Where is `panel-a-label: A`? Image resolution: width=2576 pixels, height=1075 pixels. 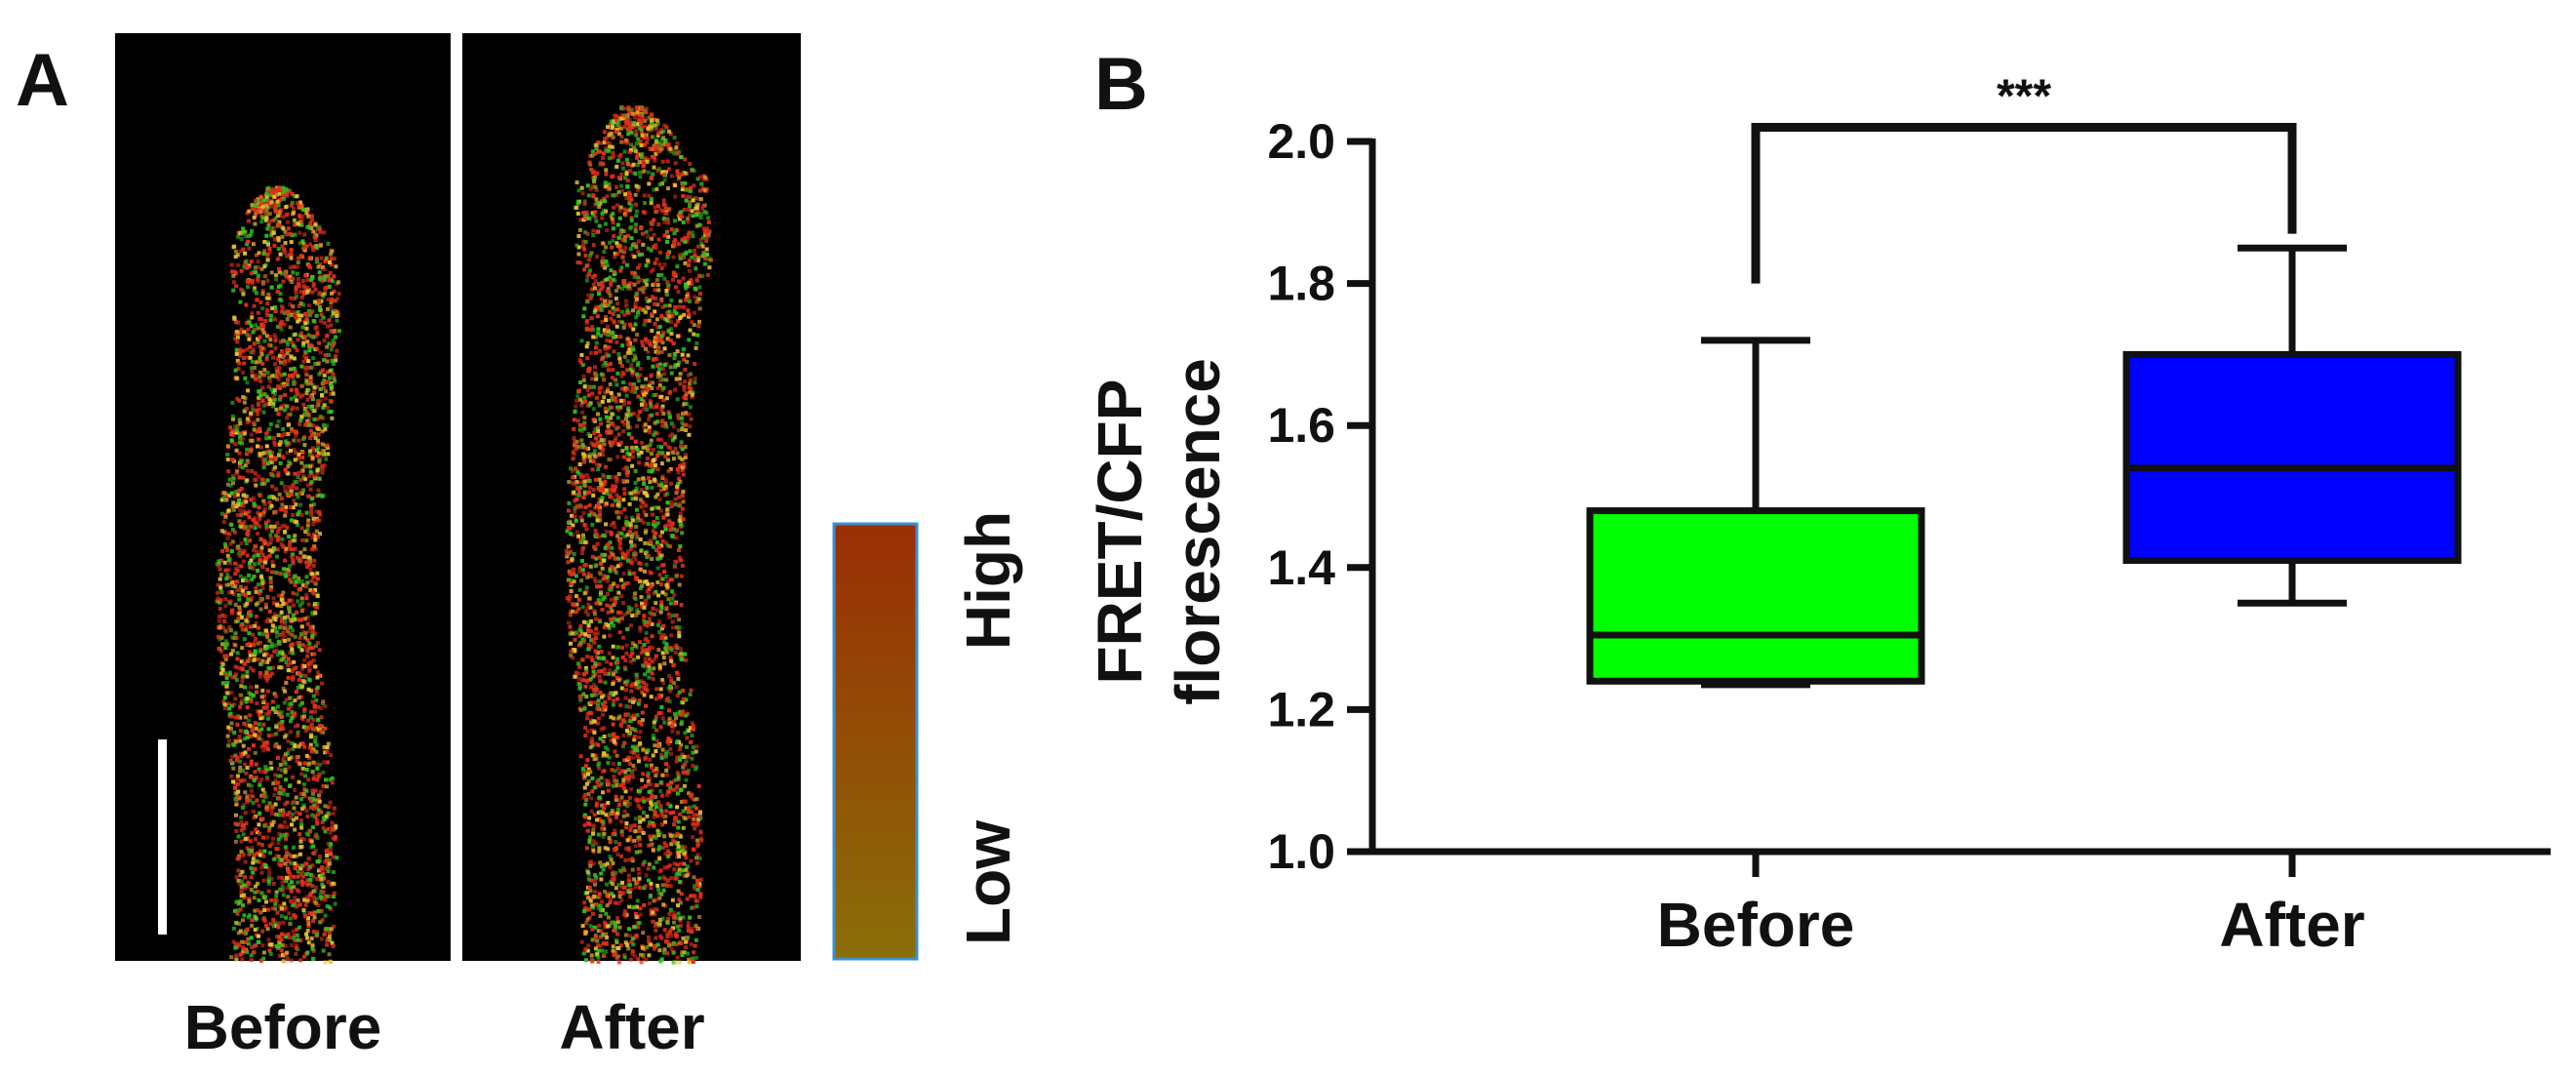 panel-a-label: A is located at coordinates (42, 80).